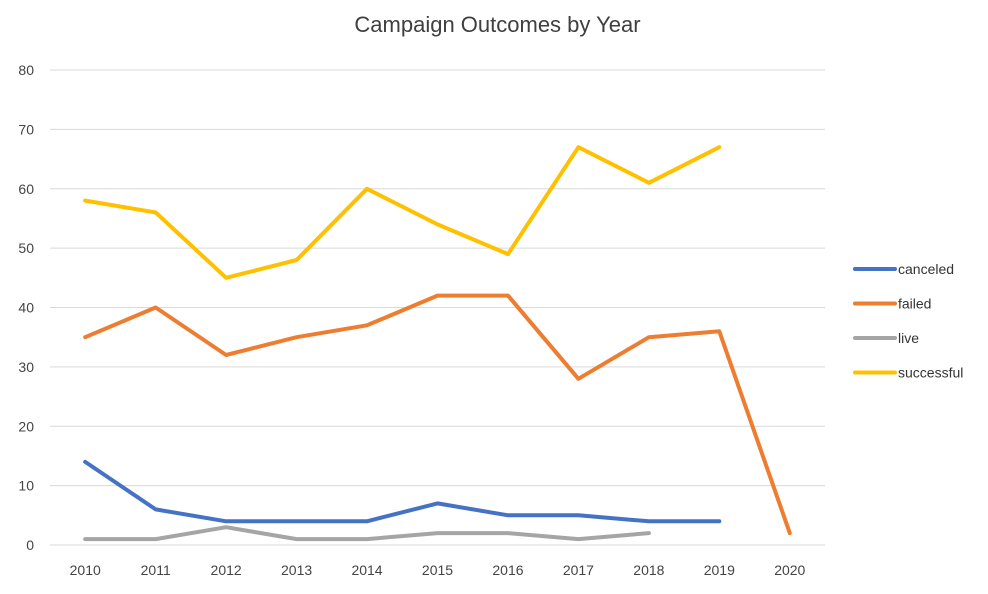 This screenshot has width=988, height=594. I want to click on series-line-live, so click(367, 533).